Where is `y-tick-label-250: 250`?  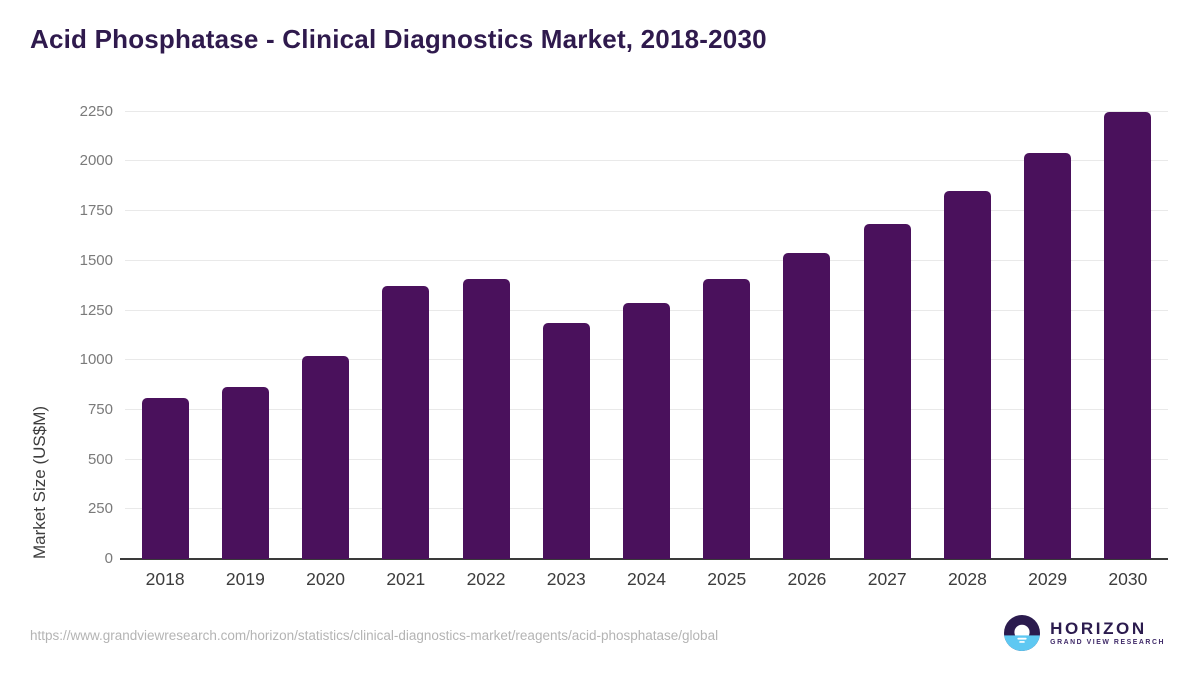 y-tick-label-250: 250 is located at coordinates (100, 509).